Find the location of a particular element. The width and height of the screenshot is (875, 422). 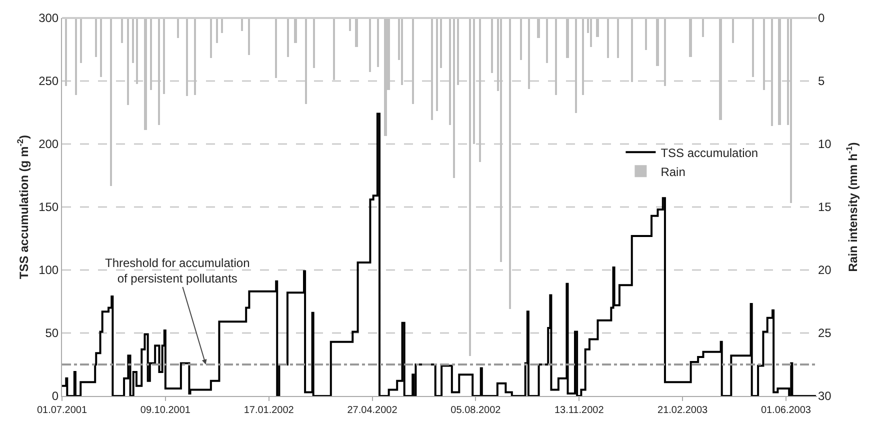

x-tick-label: 13.11.2002 is located at coordinates (579, 410).